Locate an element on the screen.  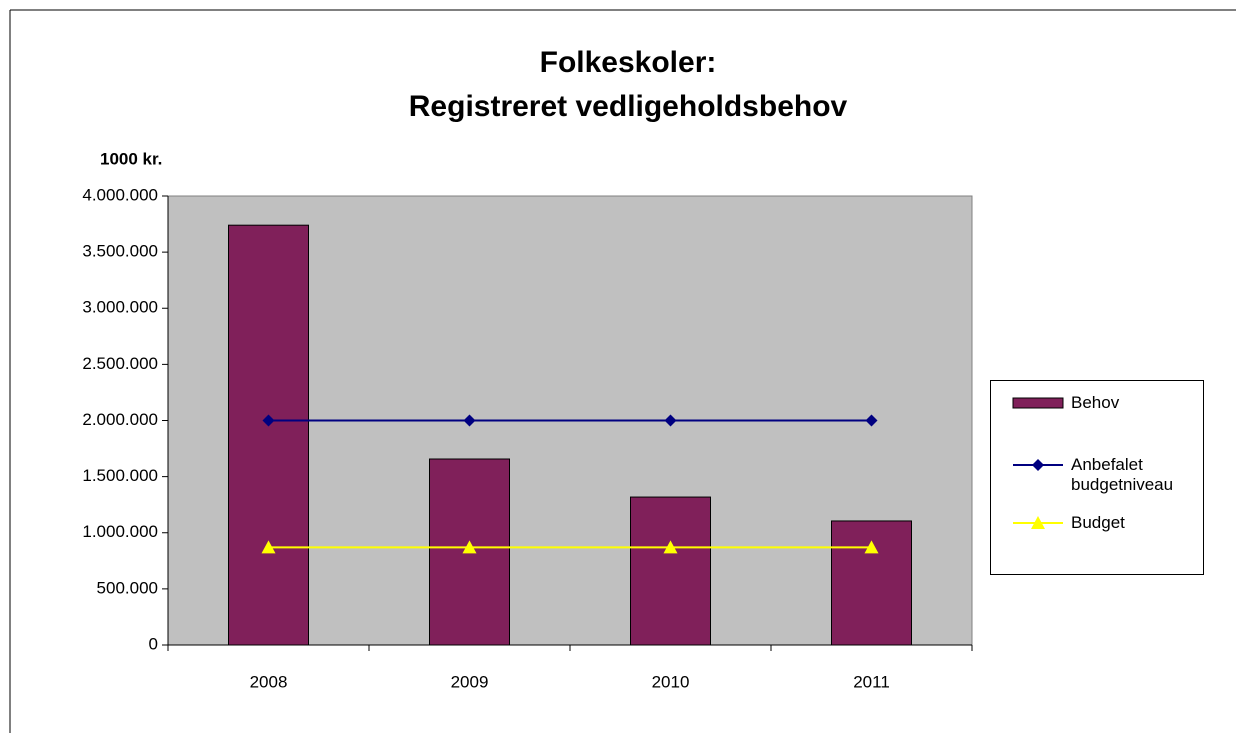
y-tick-label: 4.000.000 is located at coordinates (120, 194).